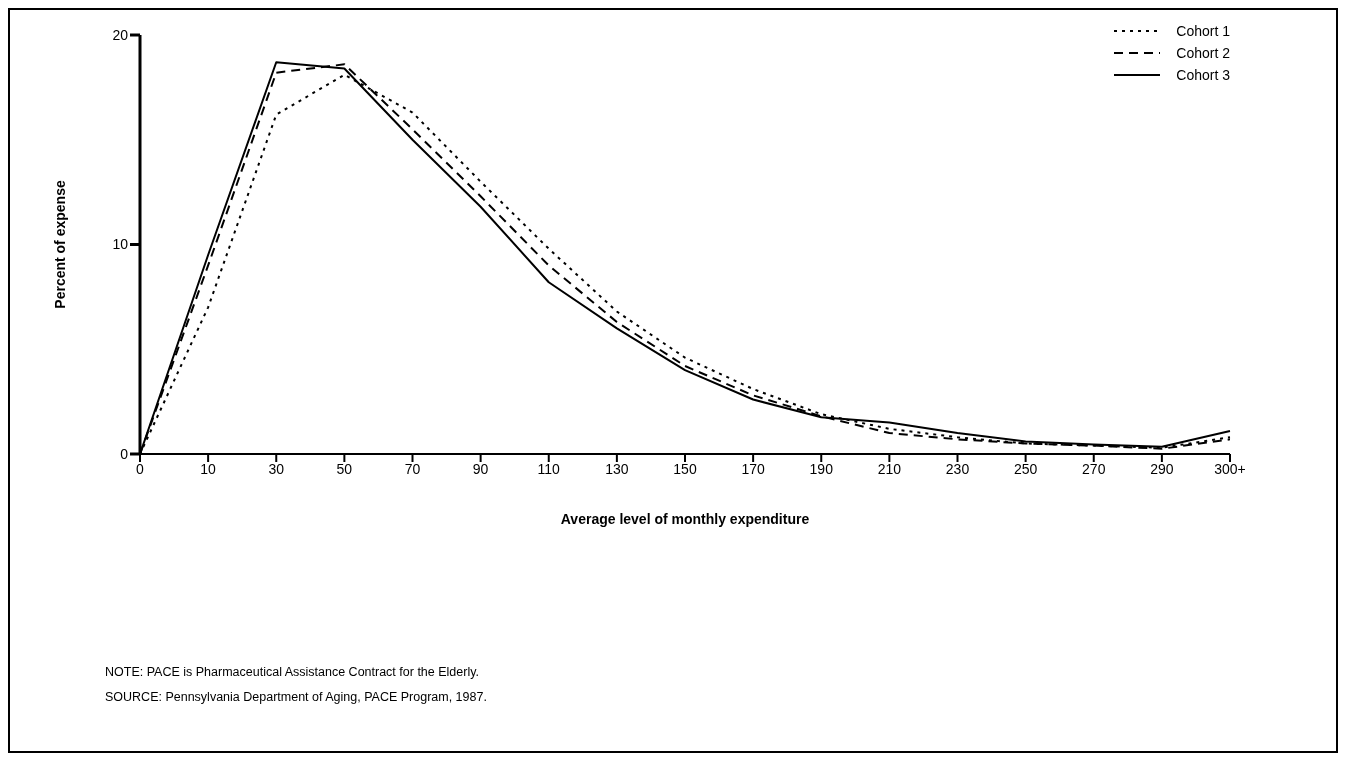  What do you see at coordinates (685, 519) in the screenshot?
I see `x-axis-title: Average level of monthly expenditure` at bounding box center [685, 519].